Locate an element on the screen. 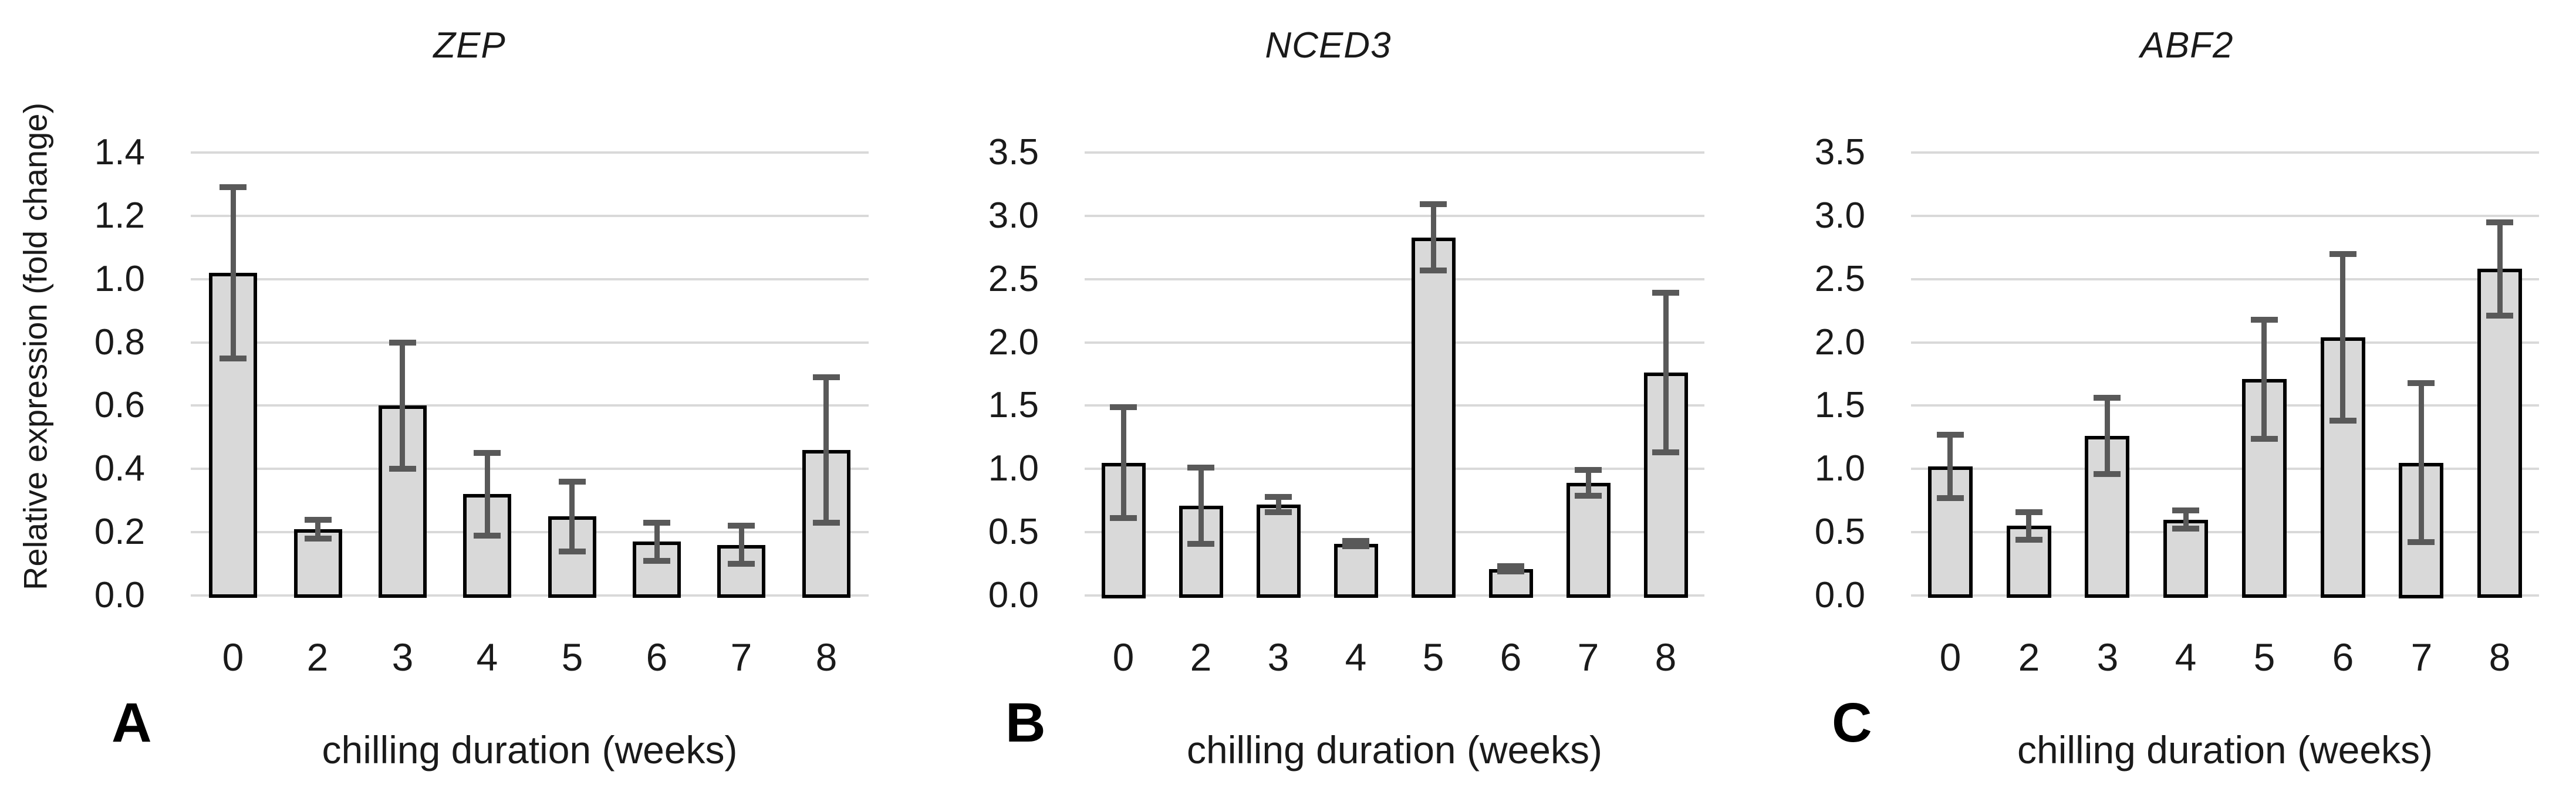  y-tick-label: 1.4 is located at coordinates (119, 152).